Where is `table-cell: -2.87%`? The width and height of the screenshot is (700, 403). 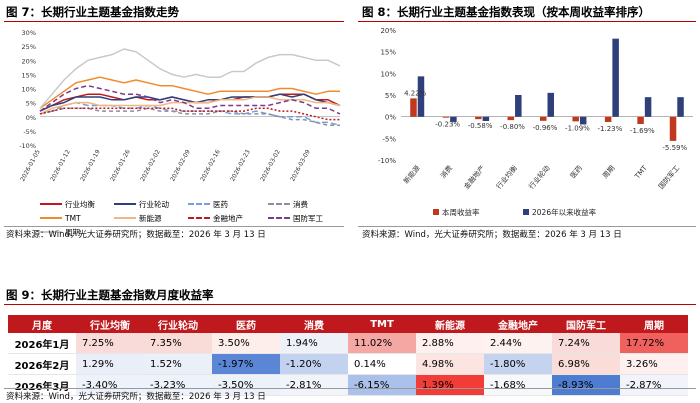
table-cell: -2.87% is located at coordinates (654, 385).